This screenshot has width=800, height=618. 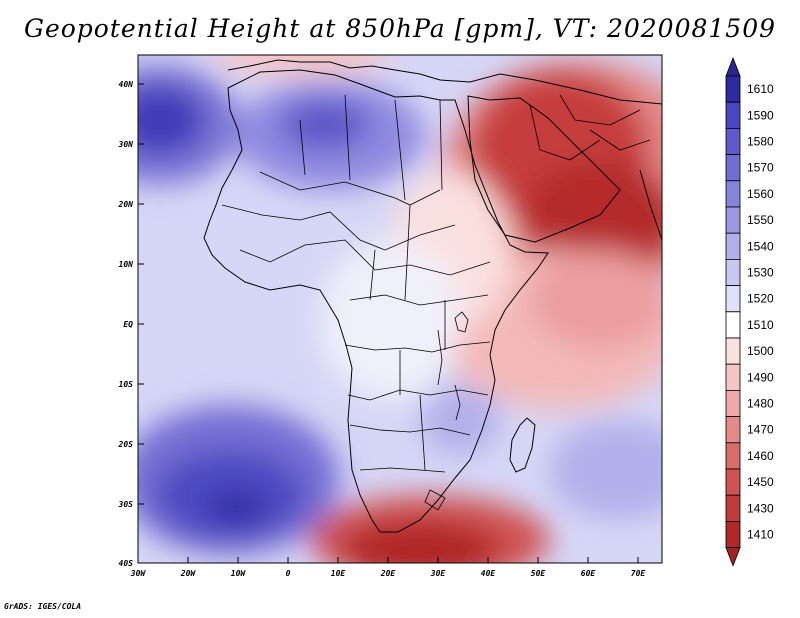 What do you see at coordinates (388, 567) in the screenshot?
I see `longitude-axis: 30W 20W 10W 0 10E 20E 30E 40E 50E 60E 70E` at bounding box center [388, 567].